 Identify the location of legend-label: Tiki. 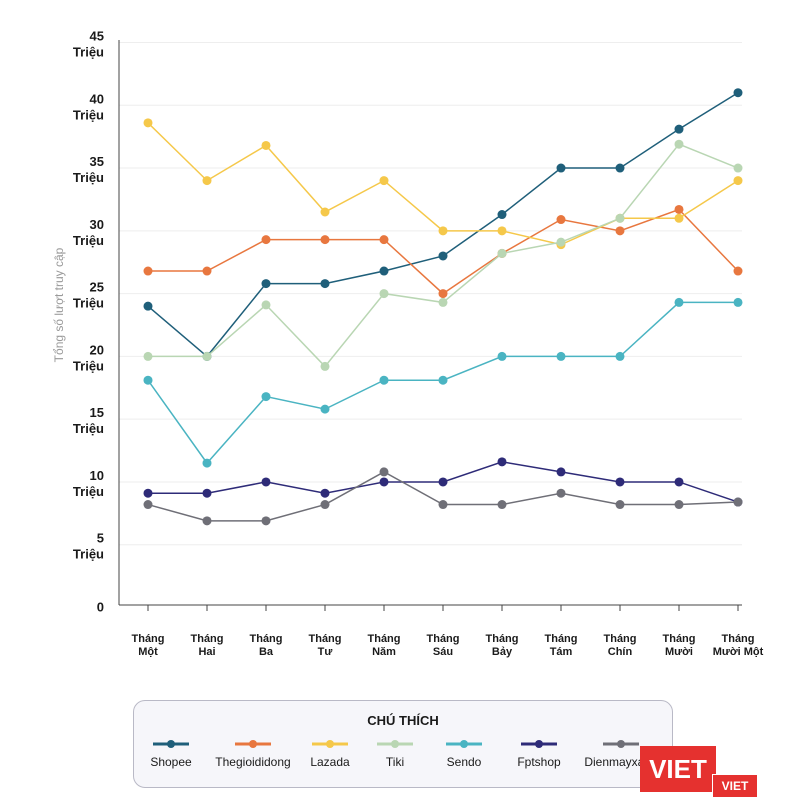
(395, 762).